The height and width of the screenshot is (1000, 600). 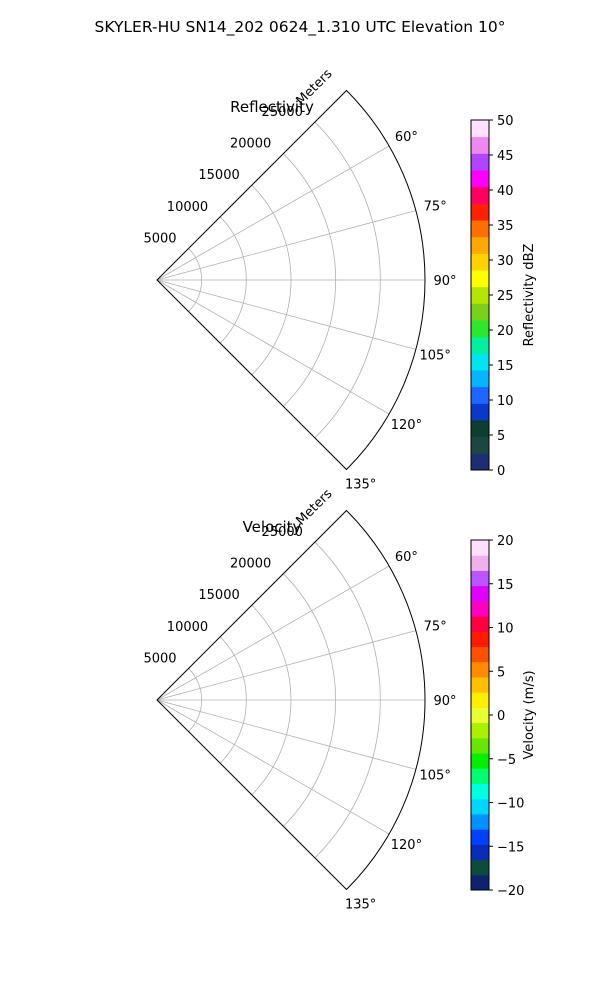 What do you see at coordinates (505, 226) in the screenshot?
I see `colorbar-tick-label: 35` at bounding box center [505, 226].